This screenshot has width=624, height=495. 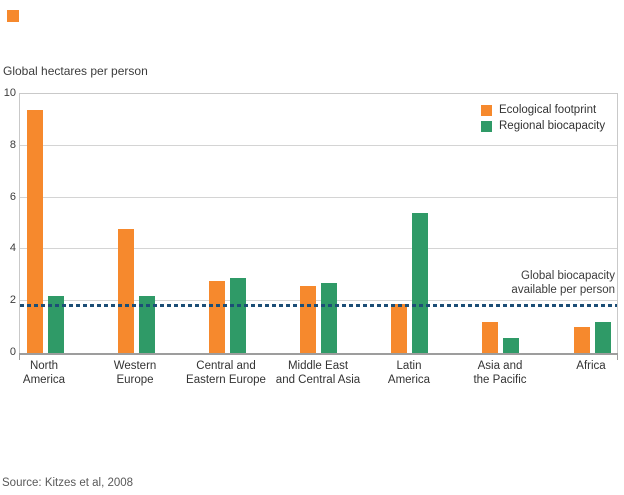 I want to click on x-label-line: North, so click(x=44, y=366).